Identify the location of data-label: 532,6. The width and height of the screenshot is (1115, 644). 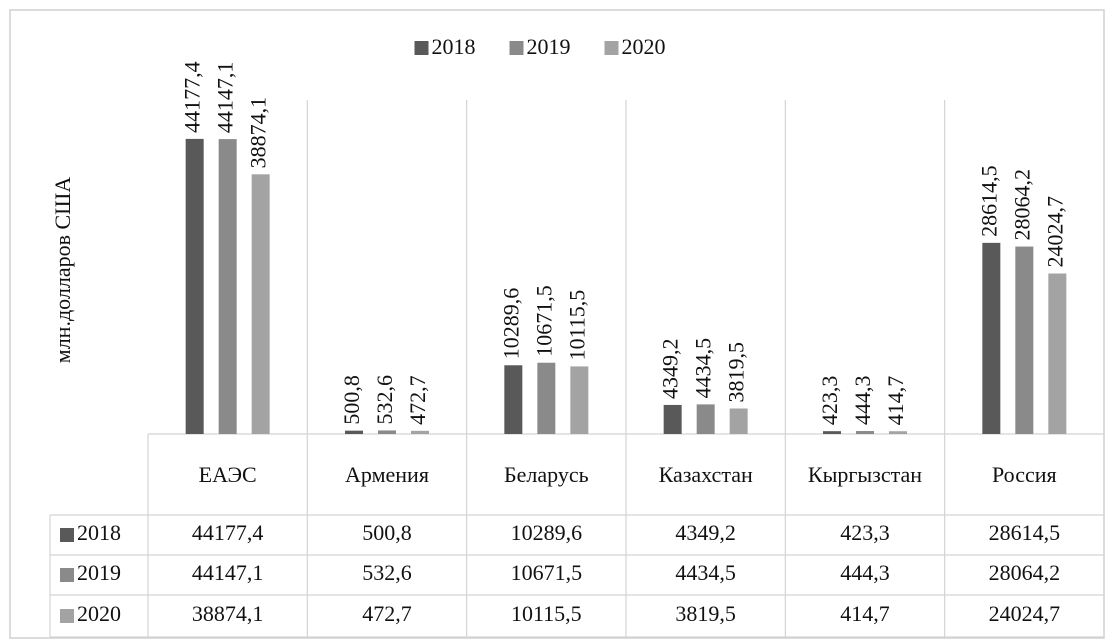
(384, 400).